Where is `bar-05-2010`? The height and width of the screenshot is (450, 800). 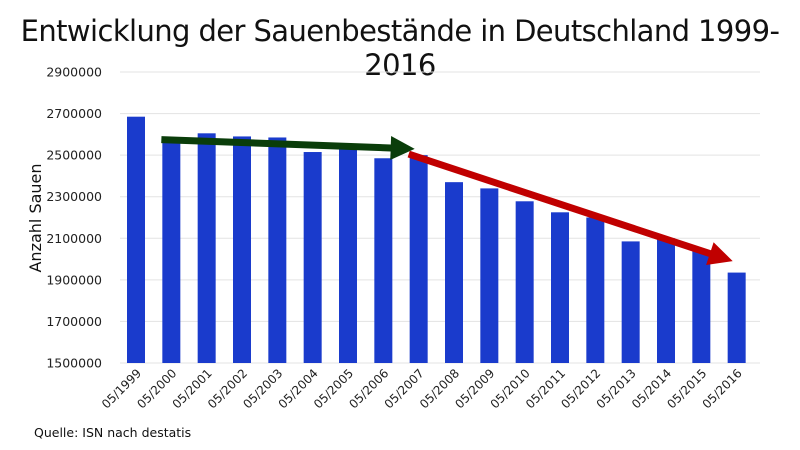 bar-05-2010 is located at coordinates (524, 282).